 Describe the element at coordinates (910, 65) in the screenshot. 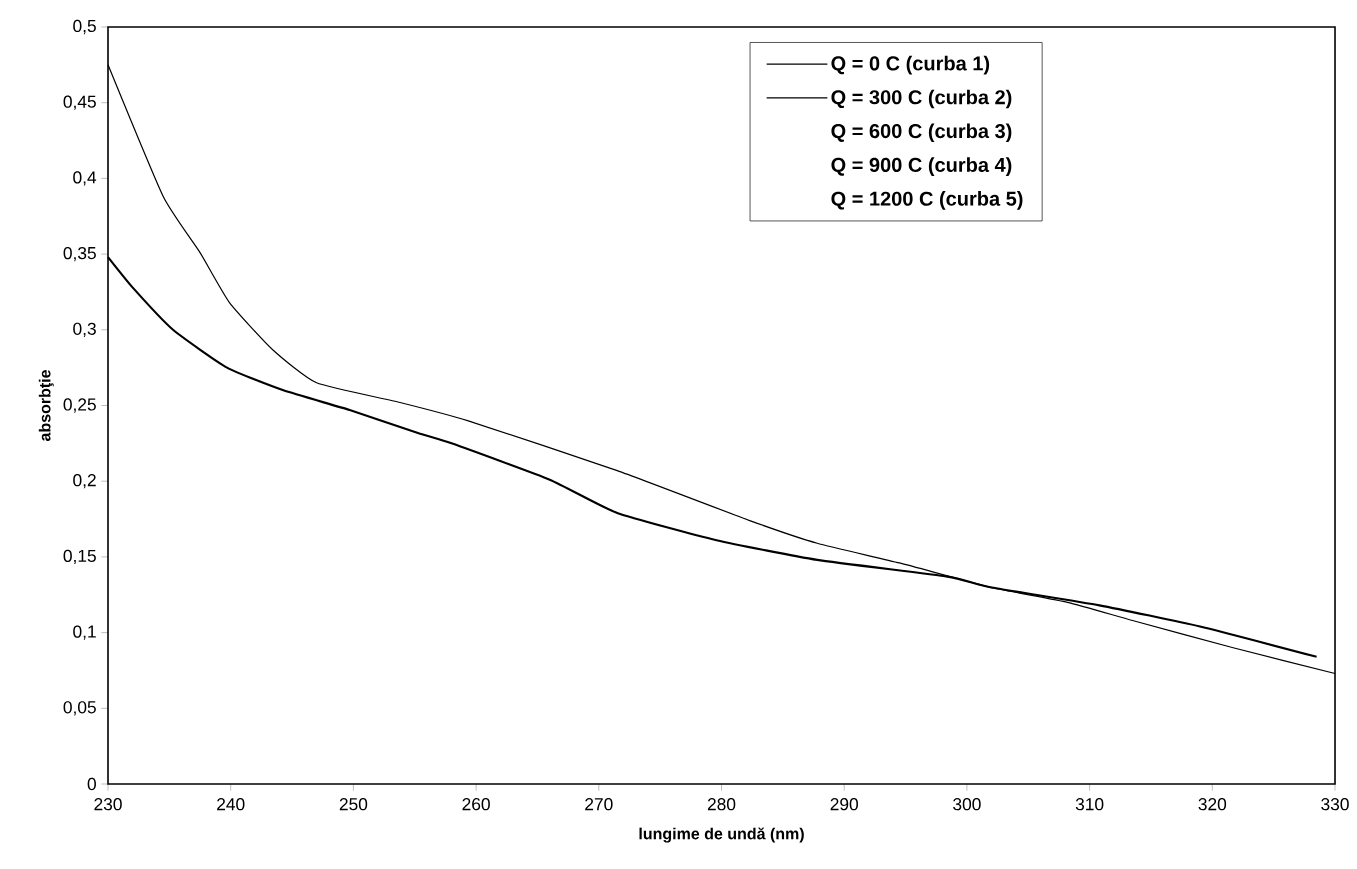

I see `legend-label: Q = 0 C (curba 1)` at that location.